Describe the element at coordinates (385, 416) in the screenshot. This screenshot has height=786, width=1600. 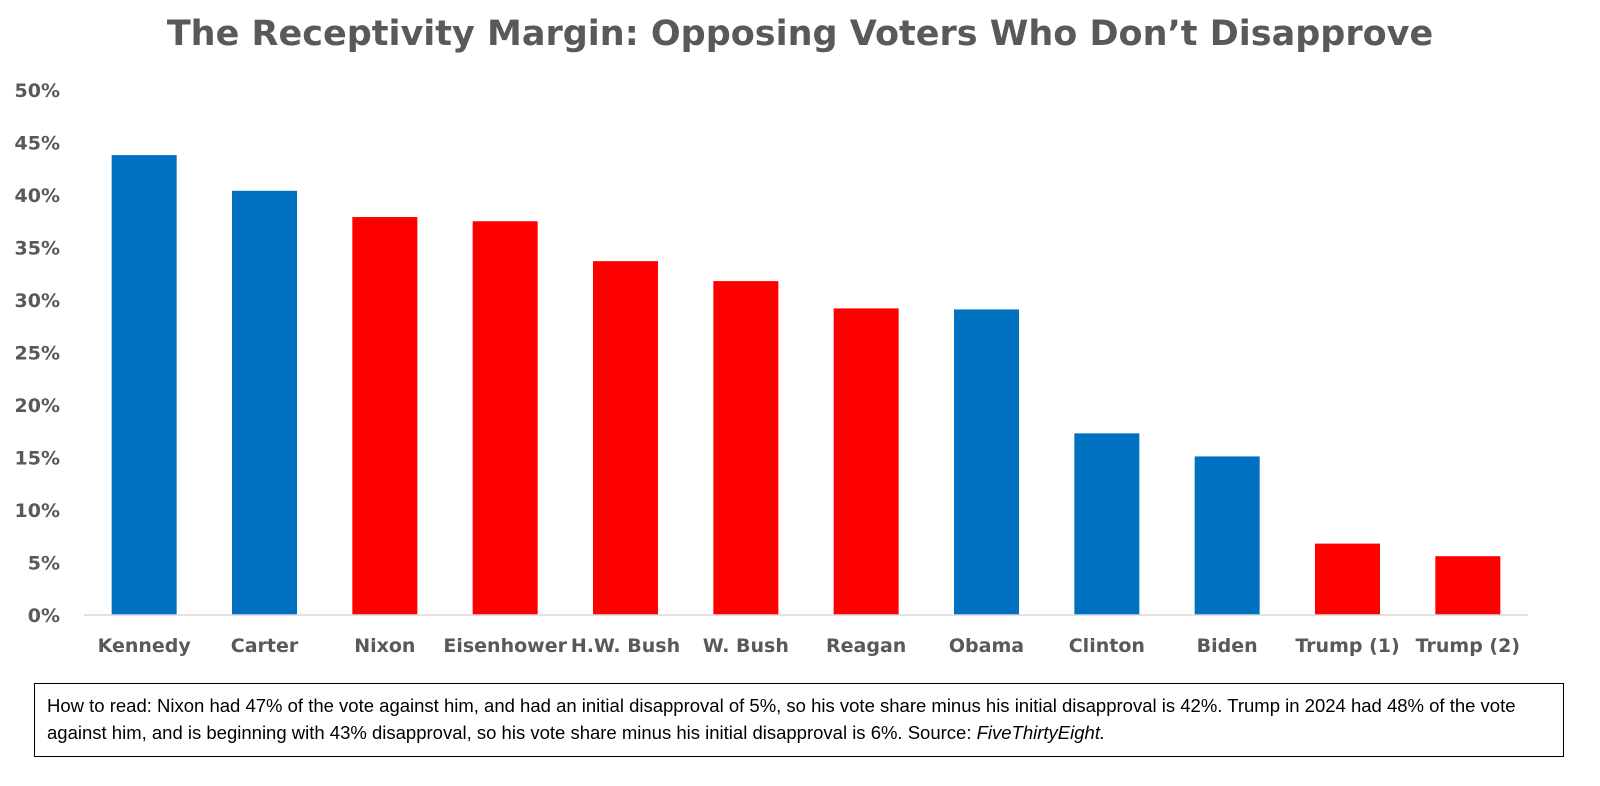
I see `bar-nixon` at that location.